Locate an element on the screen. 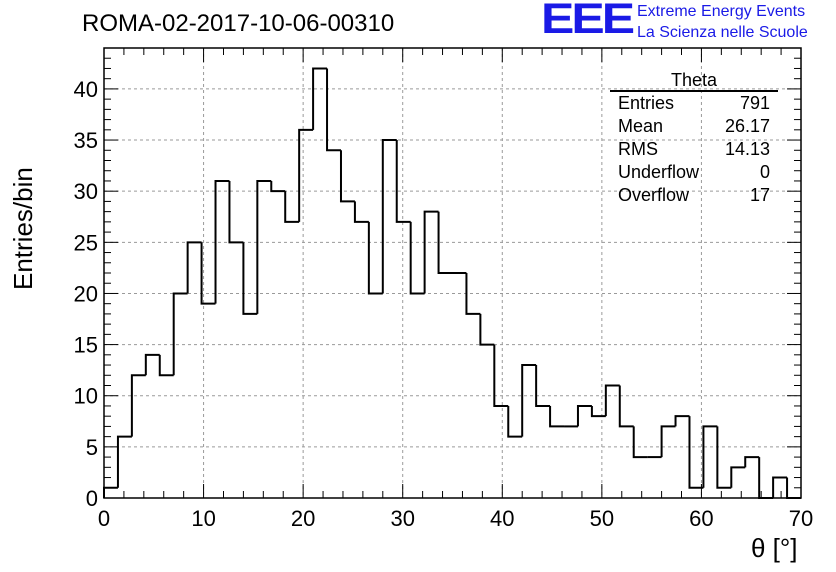 The height and width of the screenshot is (572, 836). y-tick-label: 20 is located at coordinates (86, 293).